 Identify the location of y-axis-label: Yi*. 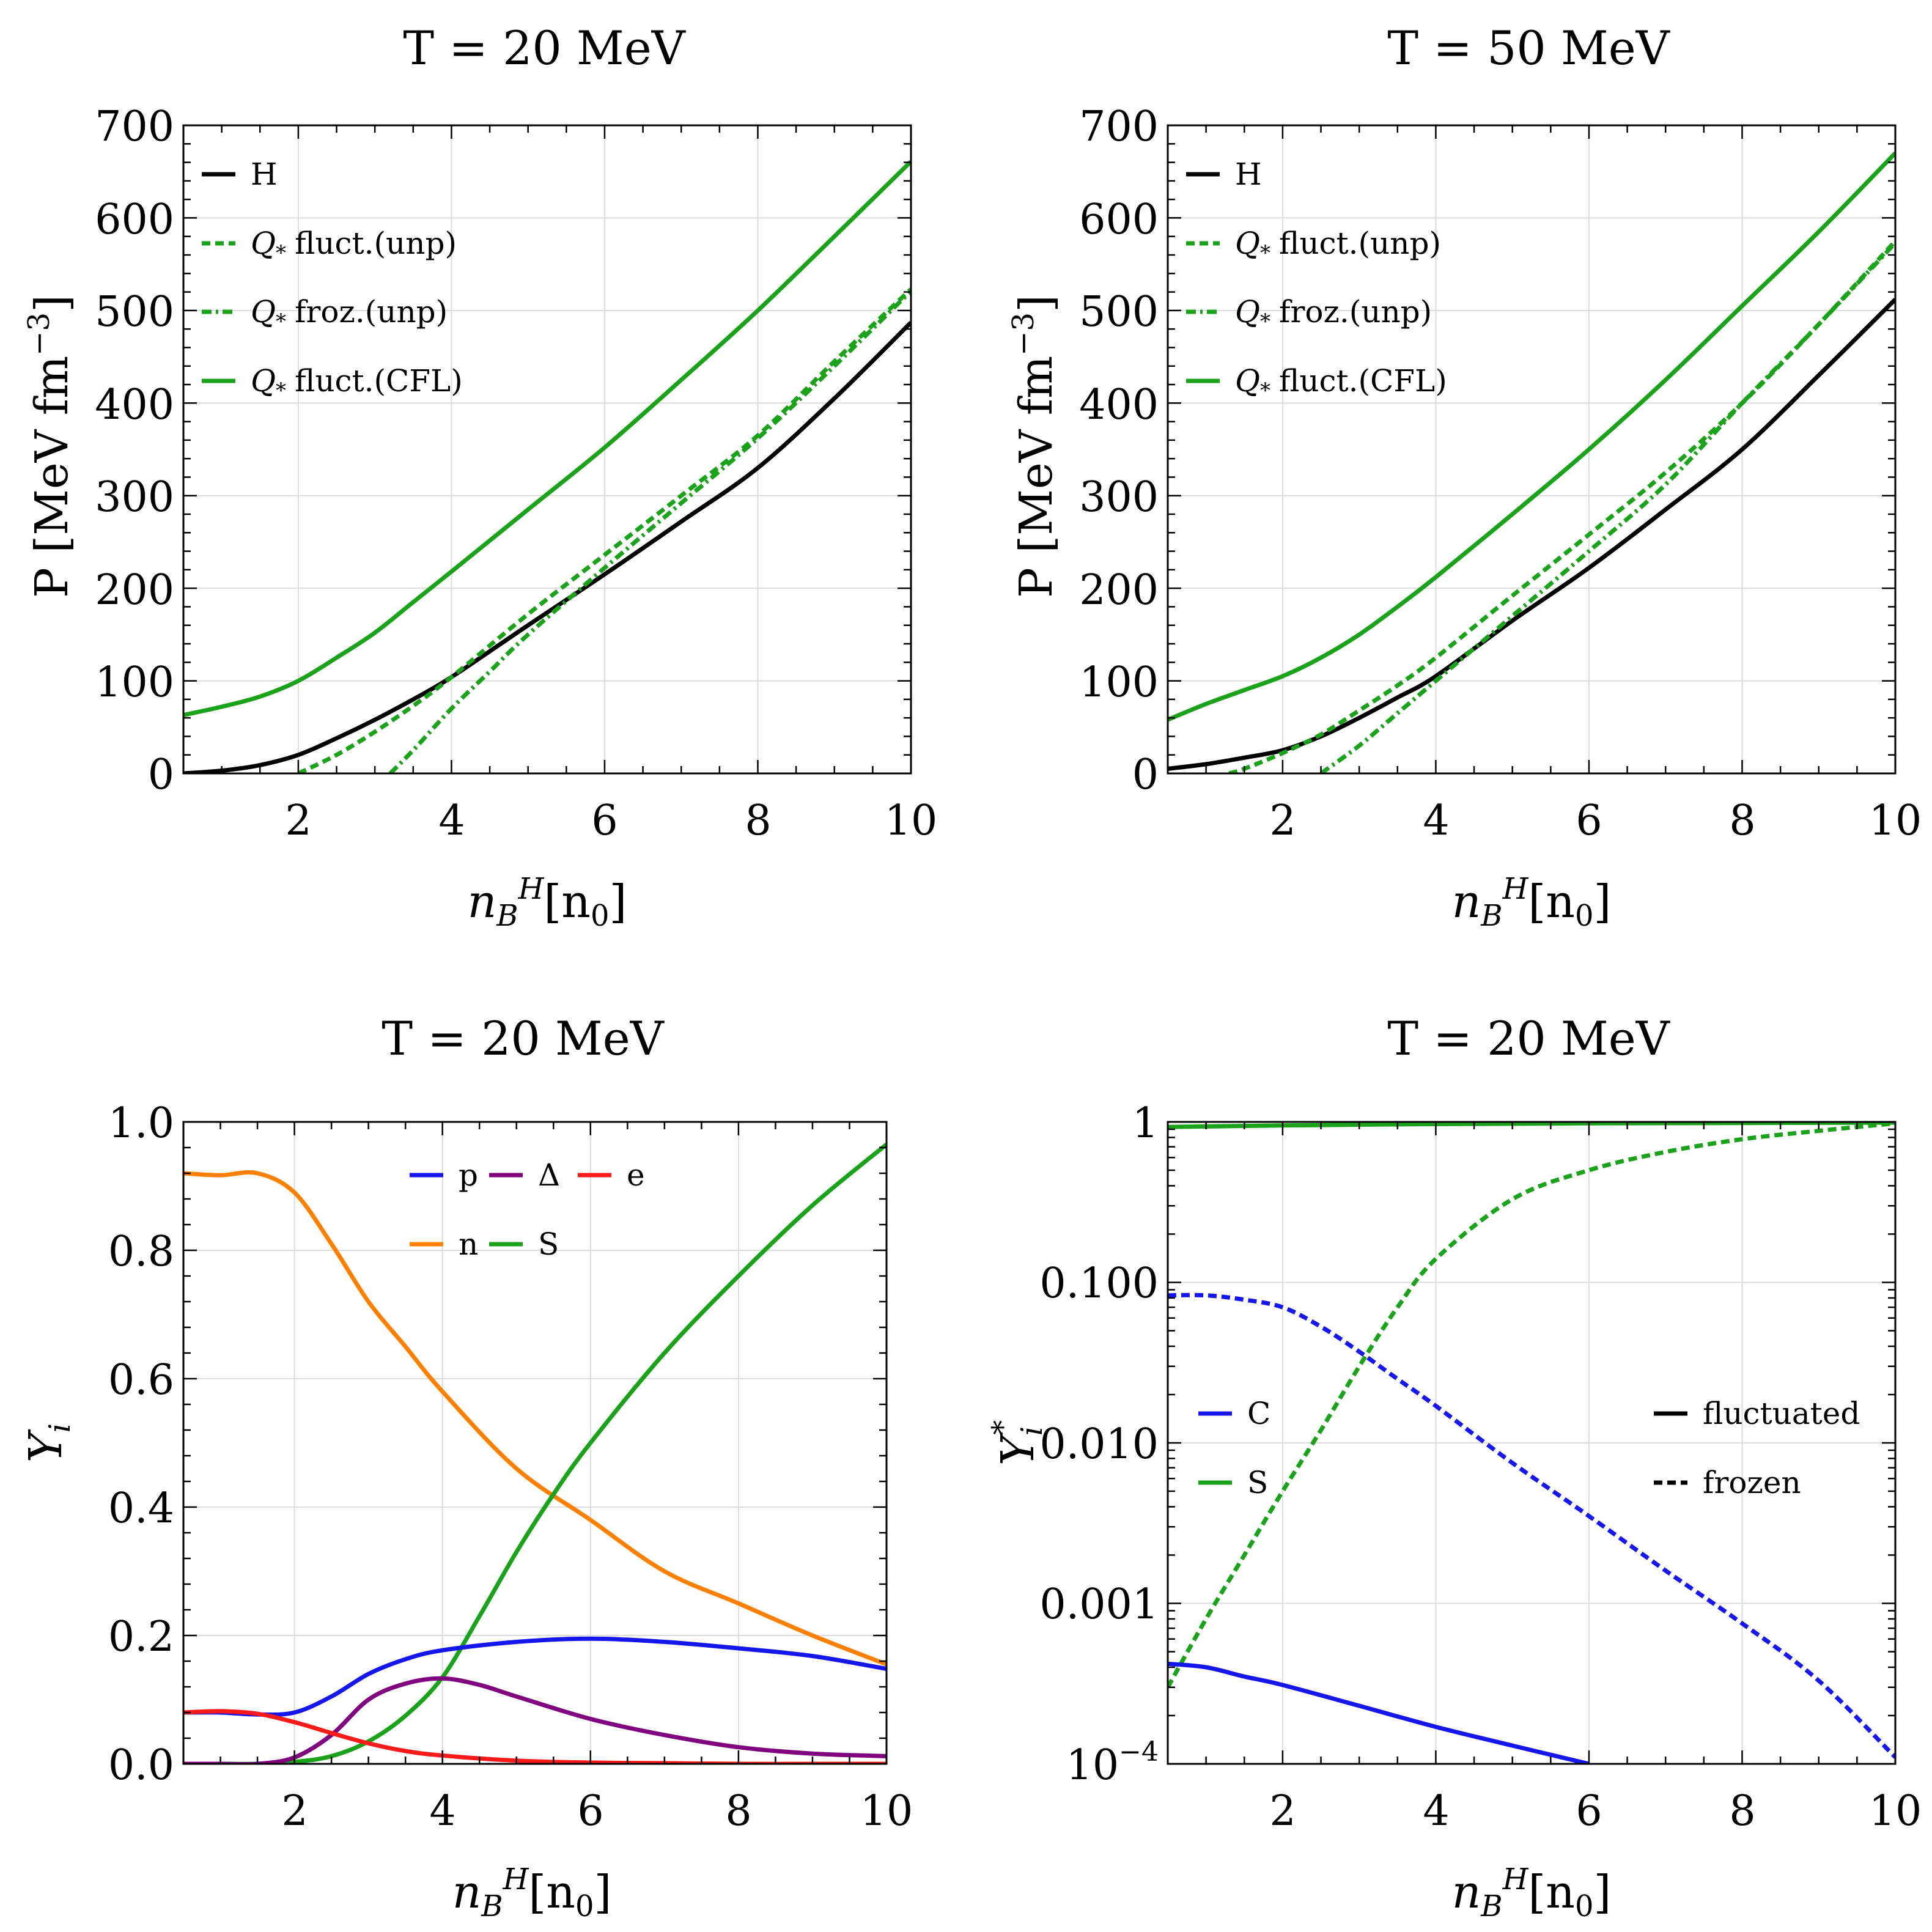
(1017, 1443).